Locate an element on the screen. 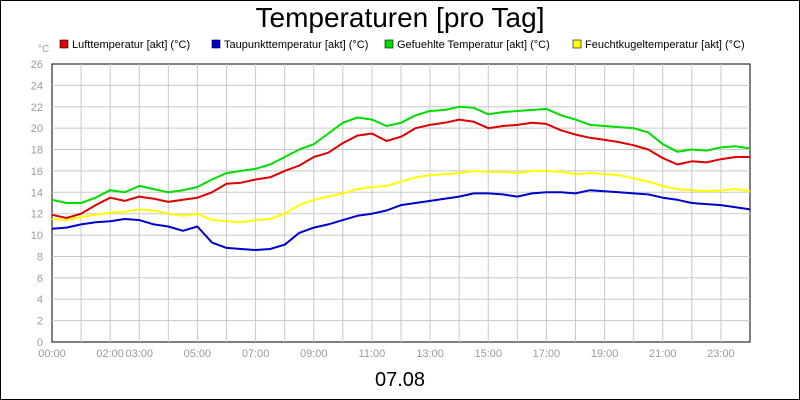 The height and width of the screenshot is (400, 800). y-tick-label: 14 is located at coordinates (37, 193).